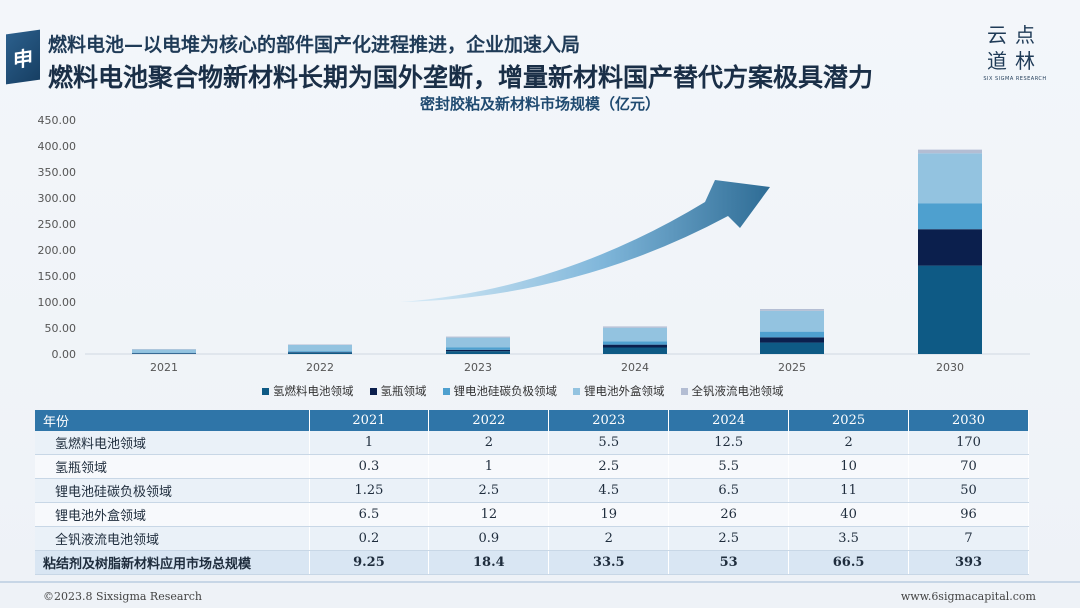  I want to click on table-cell: 50, so click(968, 490).